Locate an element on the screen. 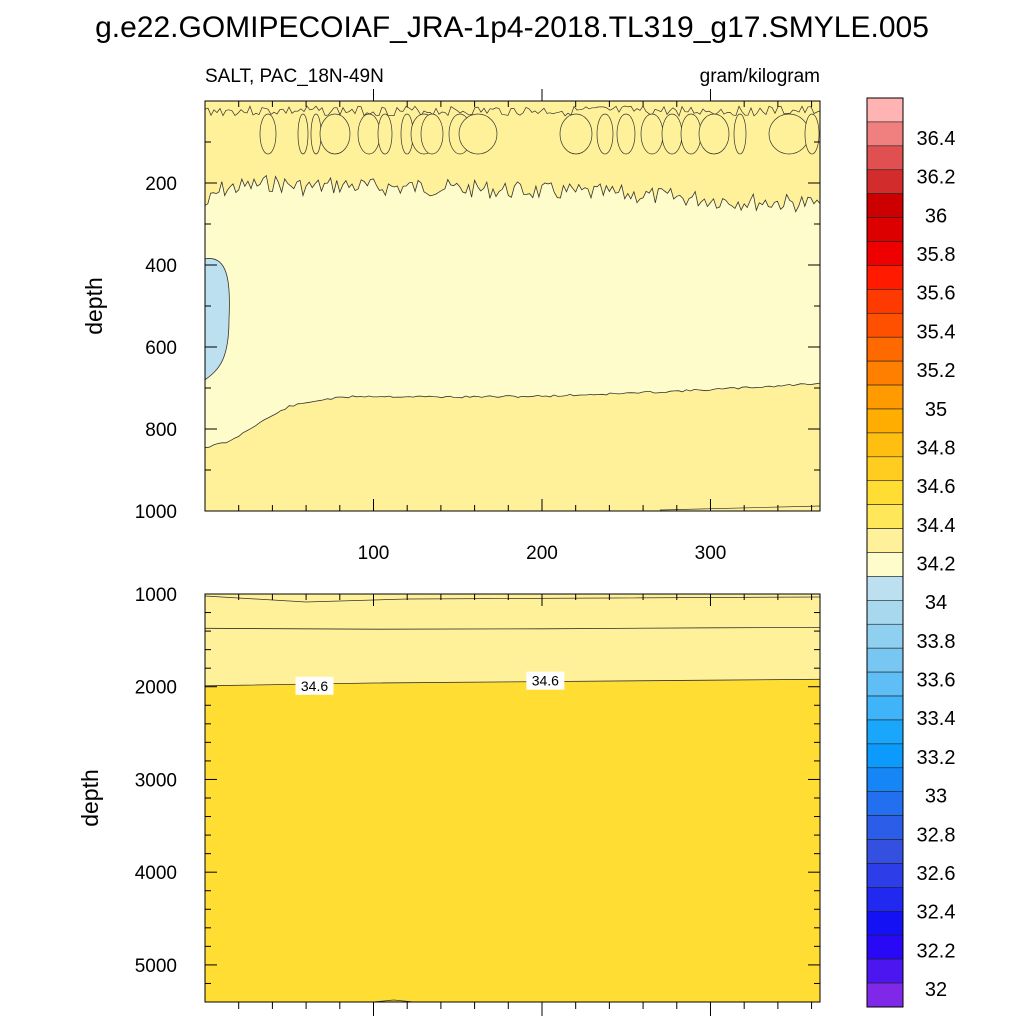  lower-y-tick-label: 1000 is located at coordinates (156, 595).